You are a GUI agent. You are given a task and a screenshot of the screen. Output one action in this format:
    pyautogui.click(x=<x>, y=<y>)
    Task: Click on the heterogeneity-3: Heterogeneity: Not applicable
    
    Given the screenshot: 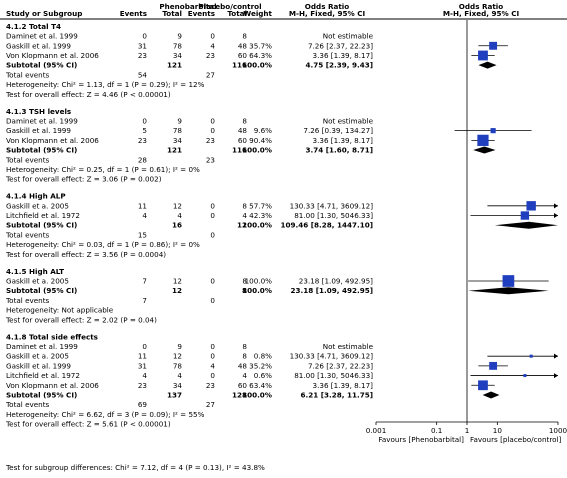 What is the action you would take?
    pyautogui.click(x=60, y=310)
    